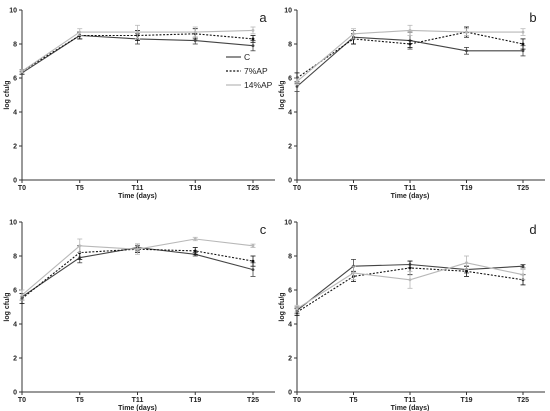  What do you see at coordinates (247, 57) in the screenshot?
I see `legend-label: C` at bounding box center [247, 57].